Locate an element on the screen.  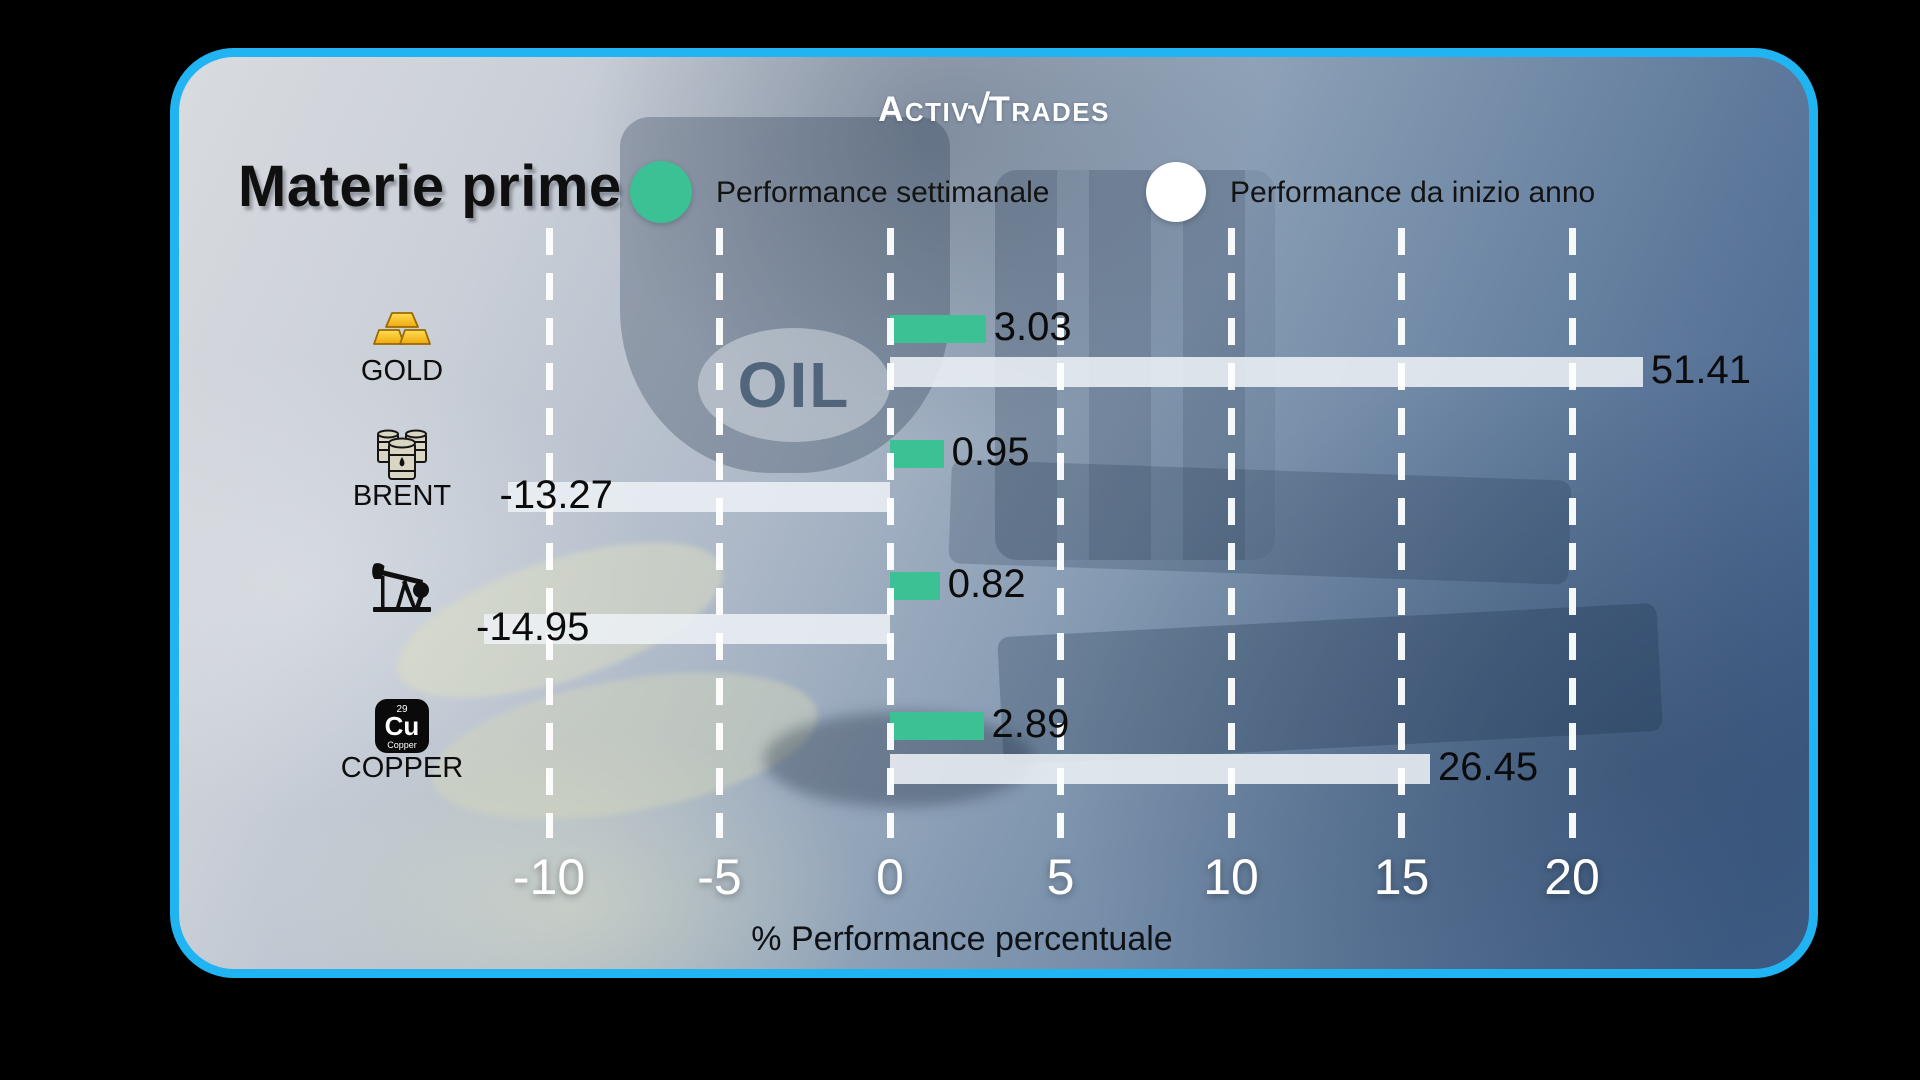
logo-slash-icon: √ is located at coordinates (980, 110).